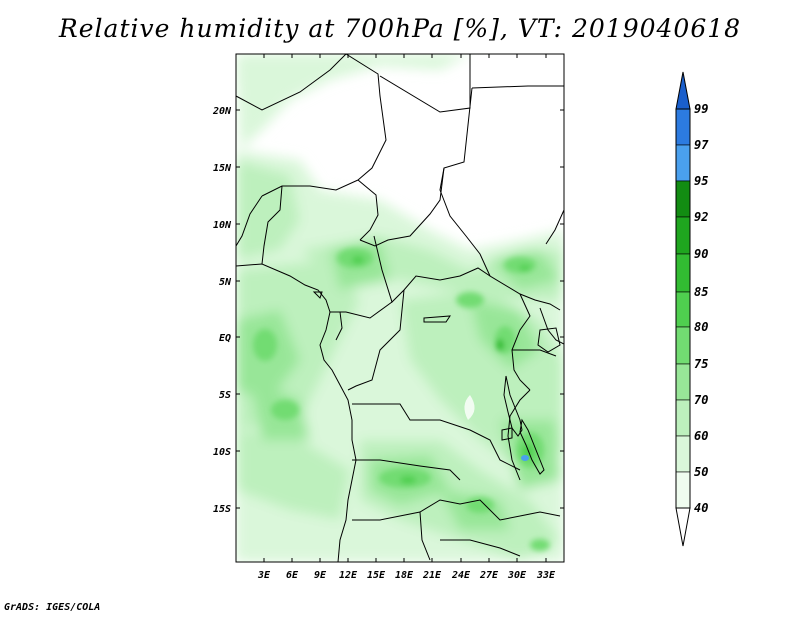  Describe the element at coordinates (461, 575) in the screenshot. I see `lon-label: 24E` at that location.